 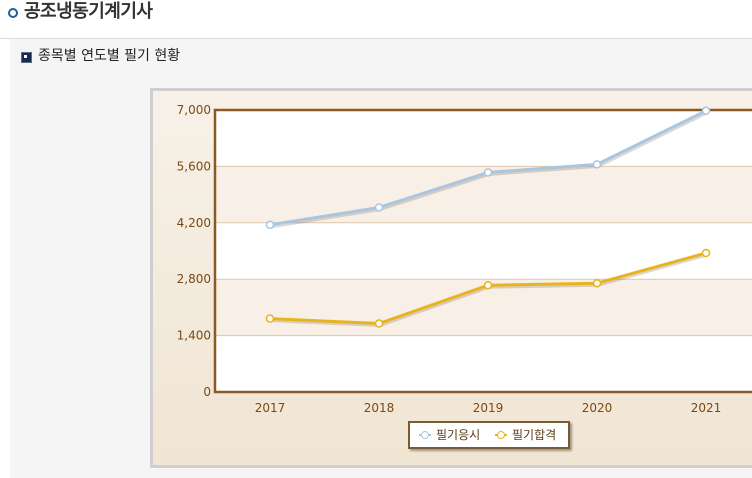 What do you see at coordinates (88, 11) in the screenshot?
I see `page-title: 공조냉동기계기사` at bounding box center [88, 11].